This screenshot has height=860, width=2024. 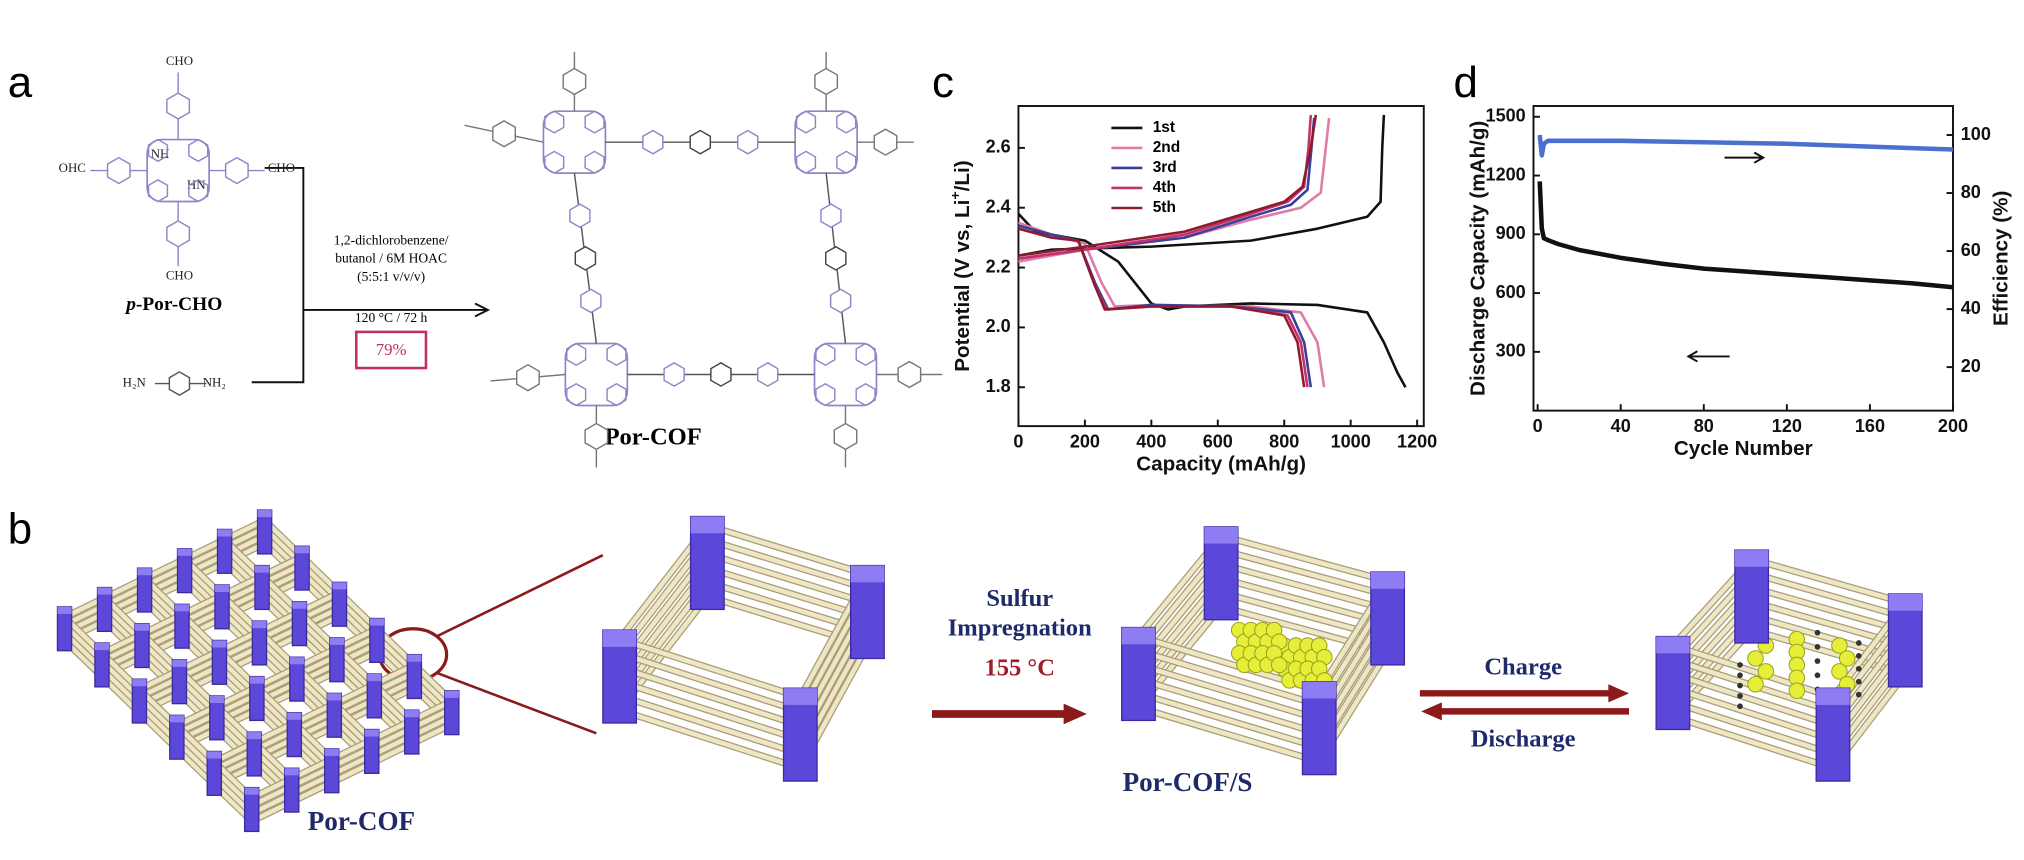 What do you see at coordinates (1164, 127) in the screenshot?
I see `legend-label: 1st` at bounding box center [1164, 127].